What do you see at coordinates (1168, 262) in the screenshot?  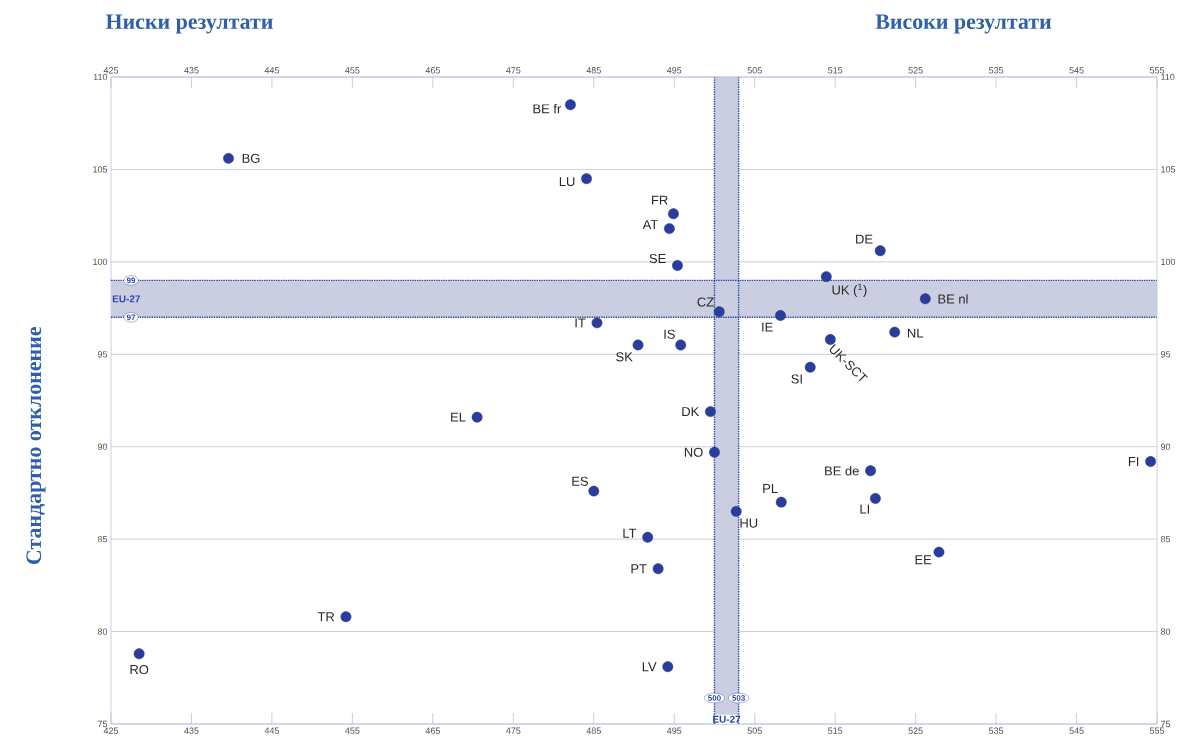 I see `y2-tick-label: 100` at bounding box center [1168, 262].